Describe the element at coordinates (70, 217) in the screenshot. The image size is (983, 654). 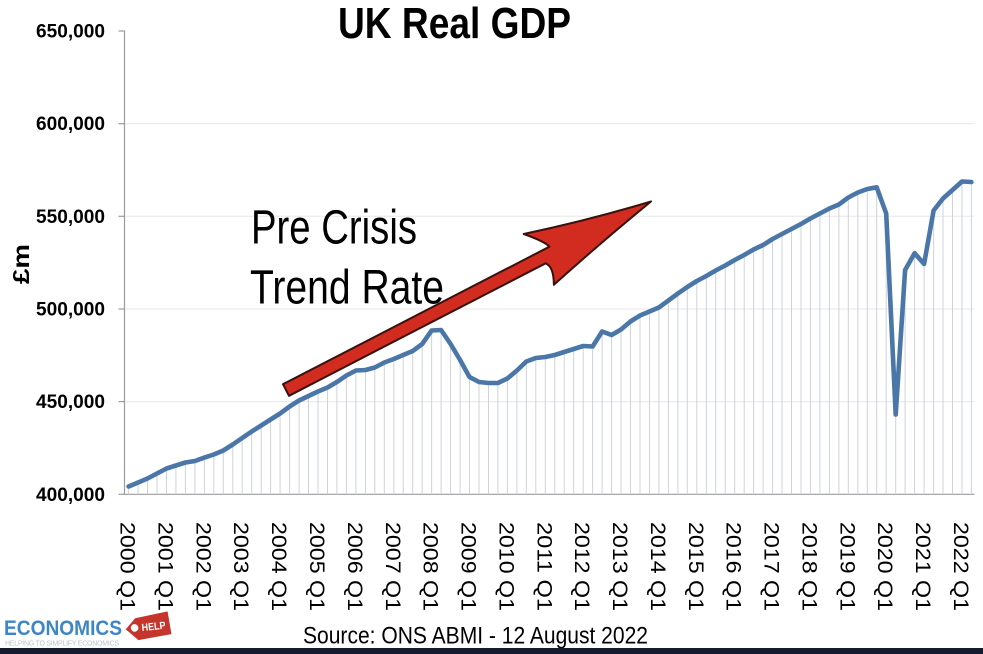
I see `svg-text: 550,000` at that location.